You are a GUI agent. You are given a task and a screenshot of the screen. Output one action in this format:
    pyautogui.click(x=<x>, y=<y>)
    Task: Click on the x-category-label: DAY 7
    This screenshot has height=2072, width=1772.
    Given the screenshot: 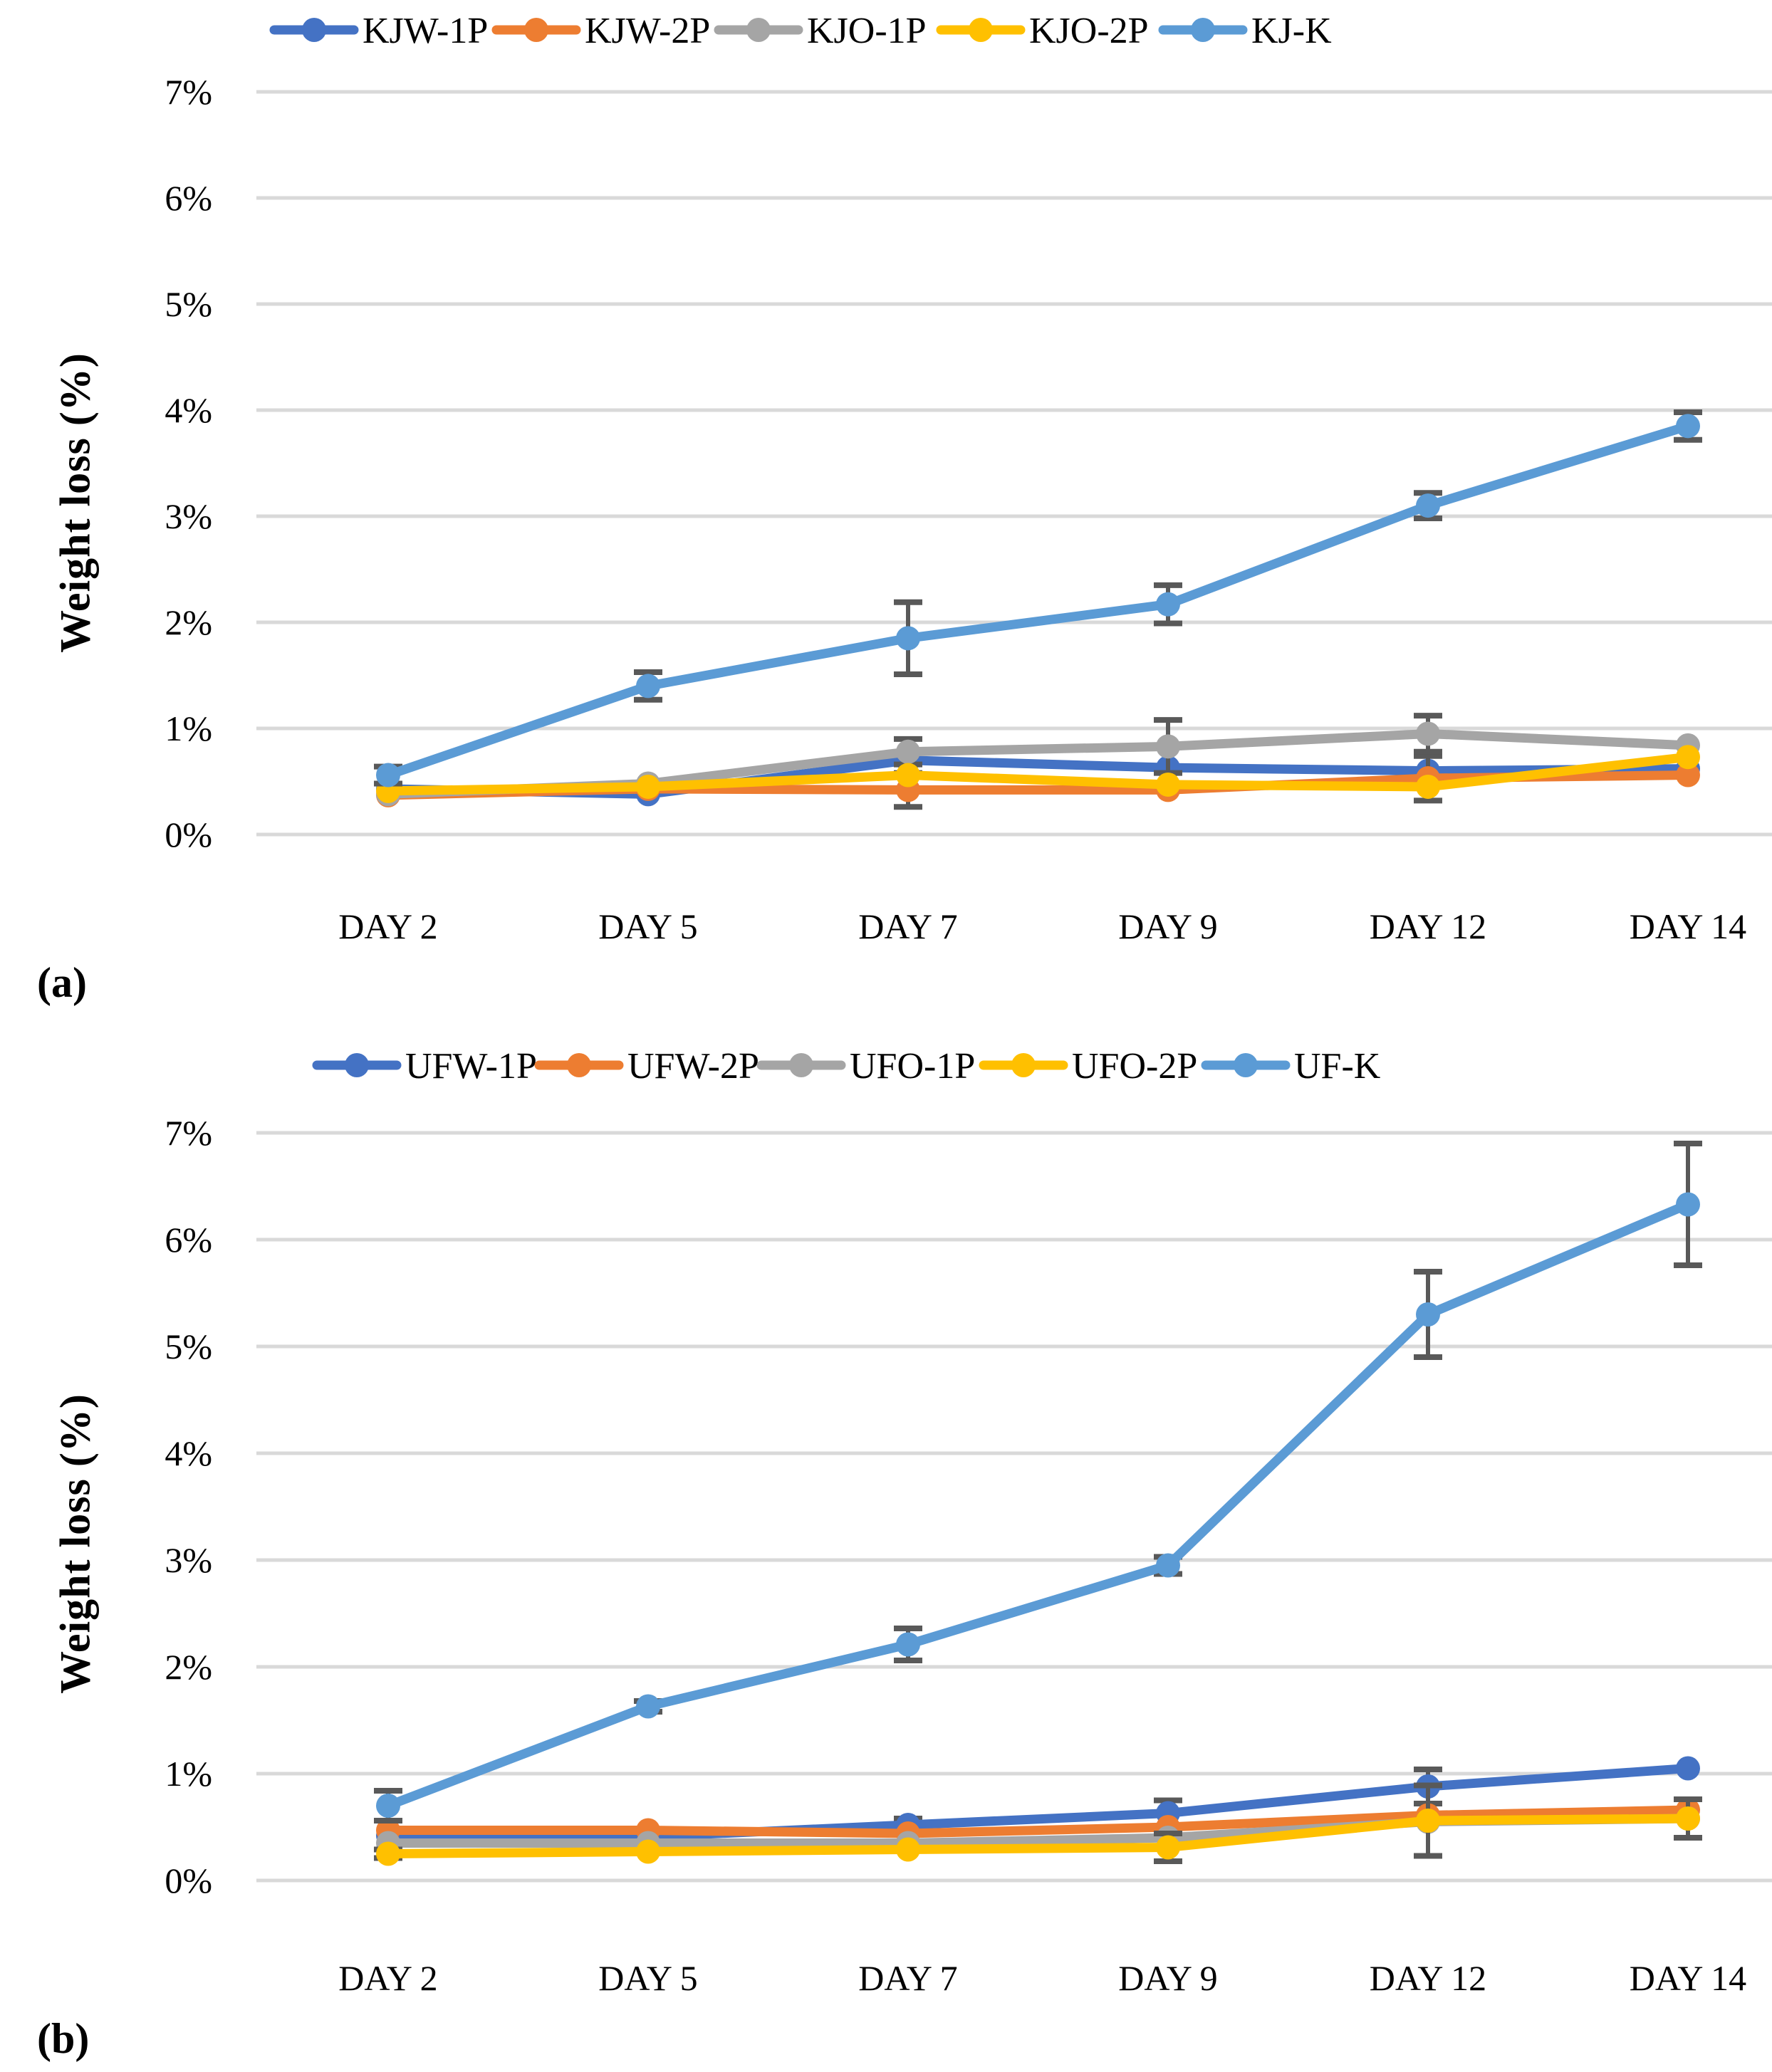 What is the action you would take?
    pyautogui.click(x=907, y=1978)
    